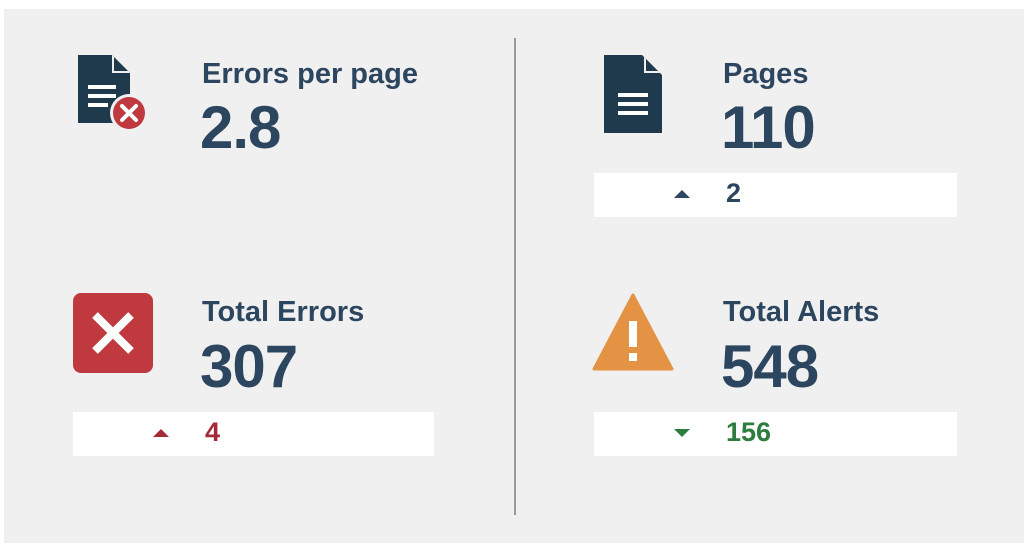  What do you see at coordinates (113, 93) in the screenshot?
I see `document-error-icon` at bounding box center [113, 93].